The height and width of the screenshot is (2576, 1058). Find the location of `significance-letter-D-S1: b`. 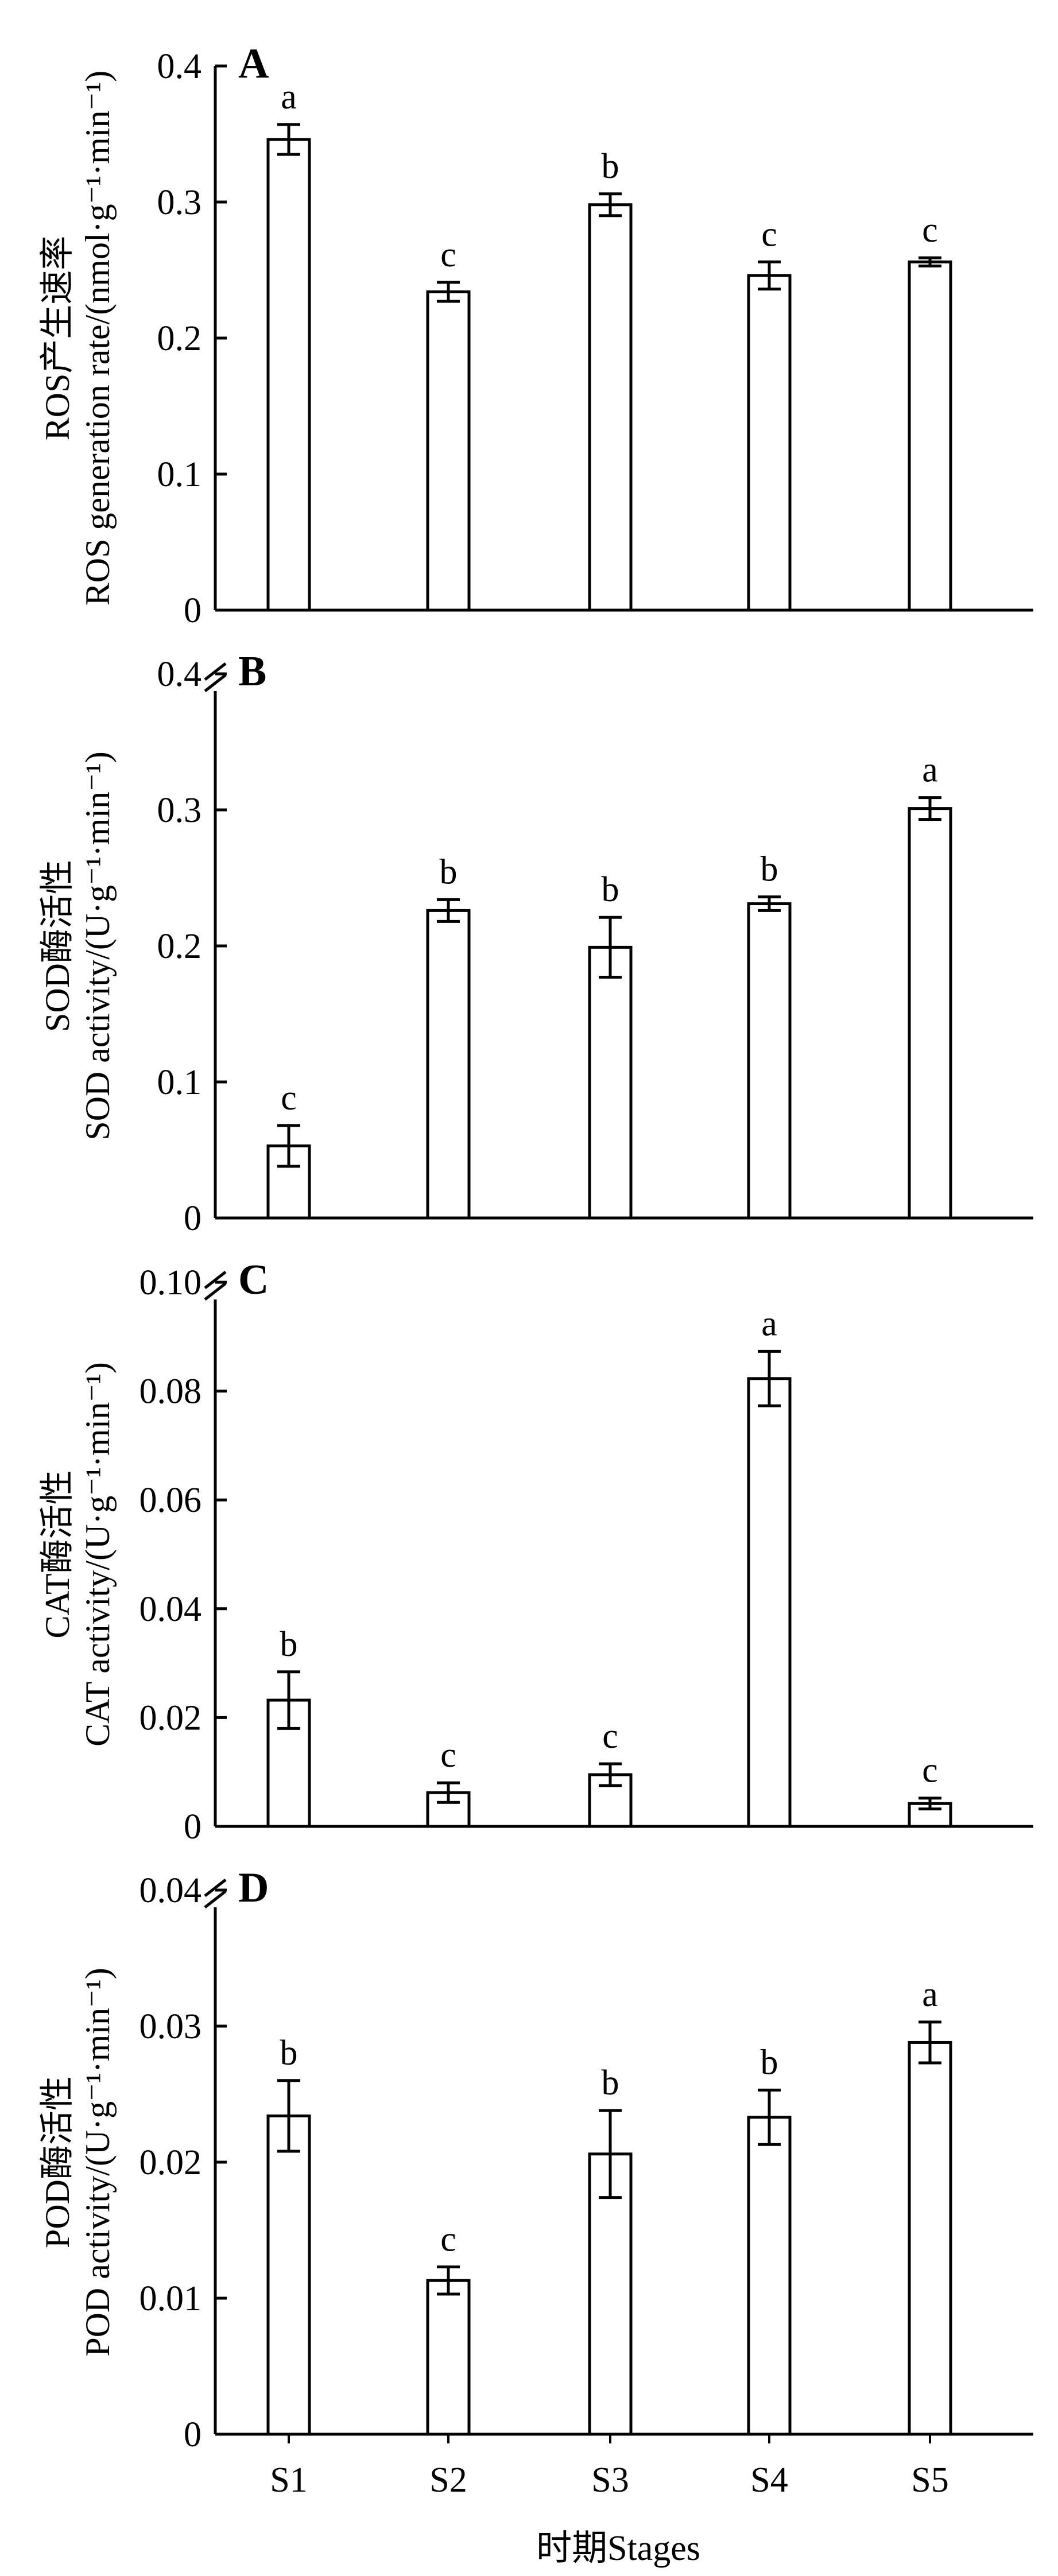

significance-letter-D-S1: b is located at coordinates (289, 2053).